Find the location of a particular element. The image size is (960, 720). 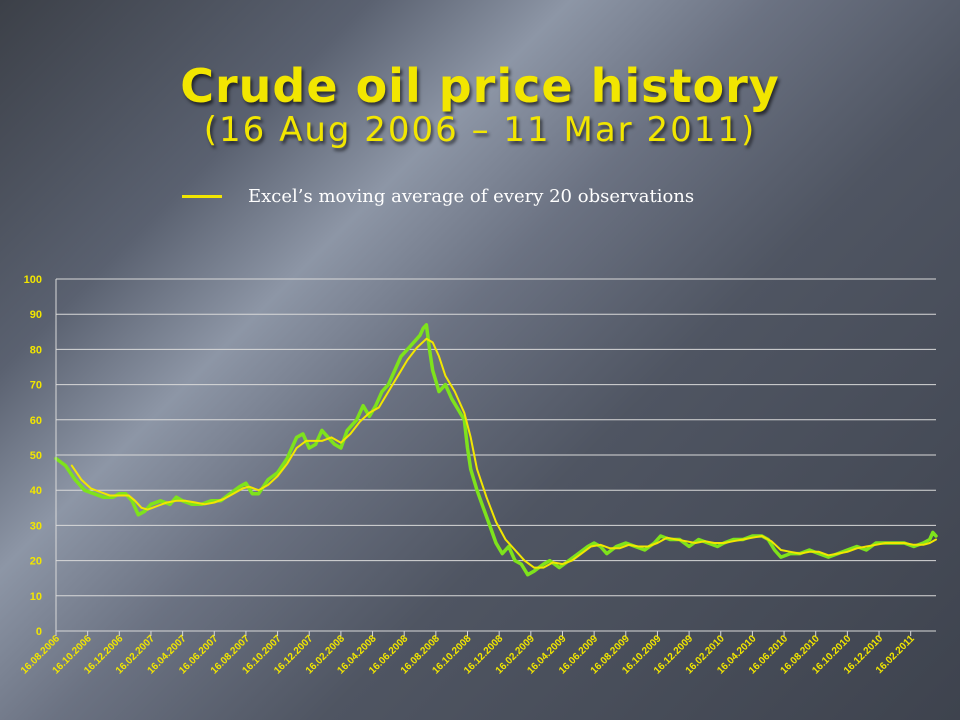

y-tick-label: 0 is located at coordinates (39, 632).